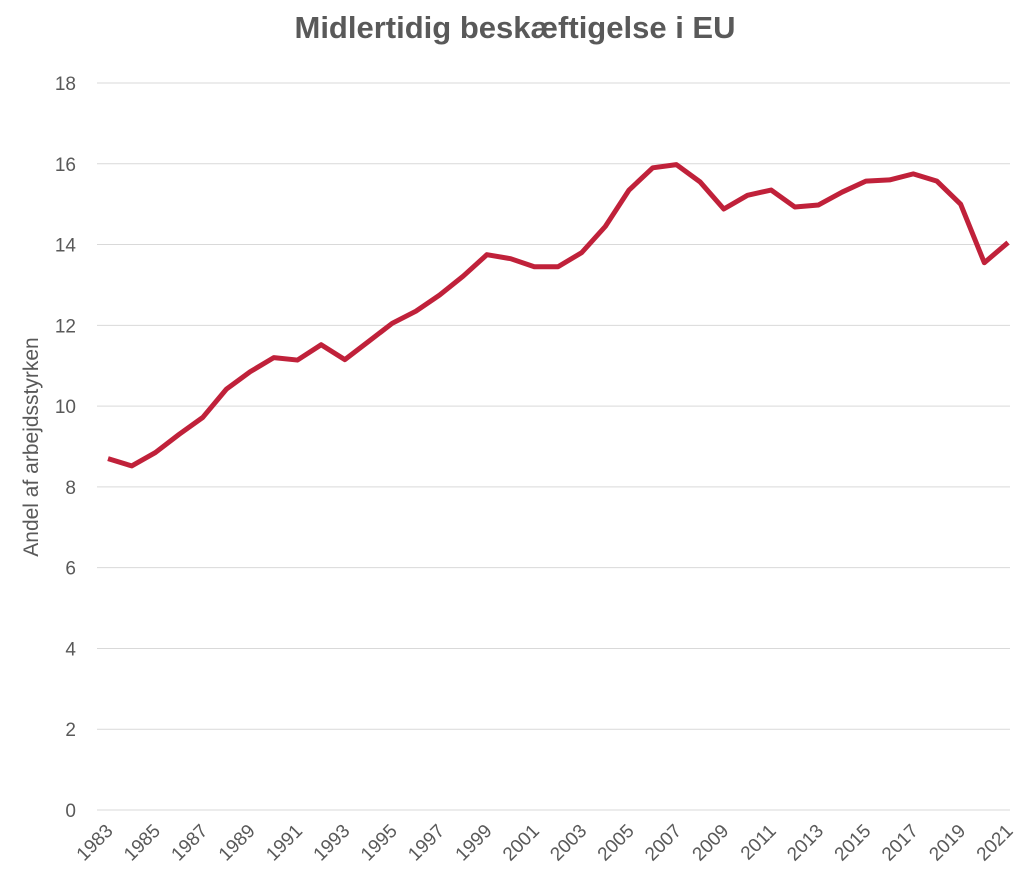 This screenshot has height=875, width=1016. What do you see at coordinates (568, 843) in the screenshot?
I see `x-tick-label: 2003` at bounding box center [568, 843].